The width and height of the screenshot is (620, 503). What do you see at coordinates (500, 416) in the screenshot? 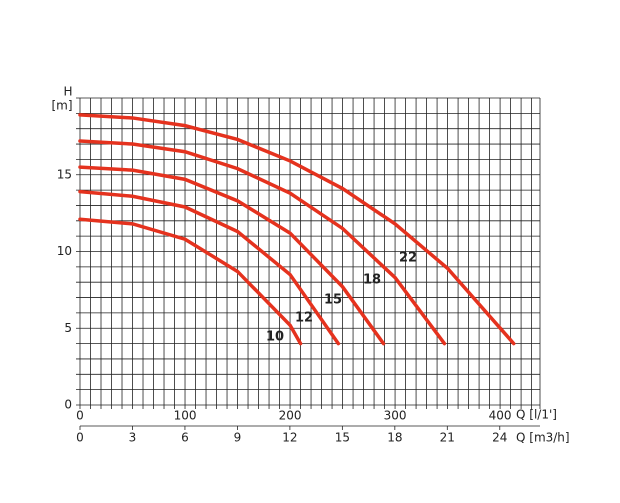
I see `x-tick-label: 400` at bounding box center [500, 416].